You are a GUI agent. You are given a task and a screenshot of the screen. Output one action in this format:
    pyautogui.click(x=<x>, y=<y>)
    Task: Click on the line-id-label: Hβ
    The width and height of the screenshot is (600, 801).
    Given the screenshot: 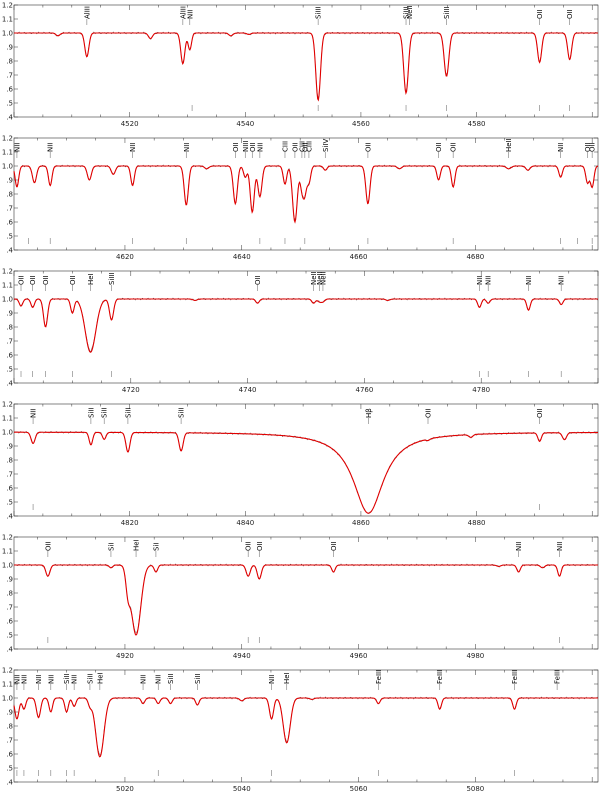 What is the action you would take?
    pyautogui.click(x=369, y=413)
    